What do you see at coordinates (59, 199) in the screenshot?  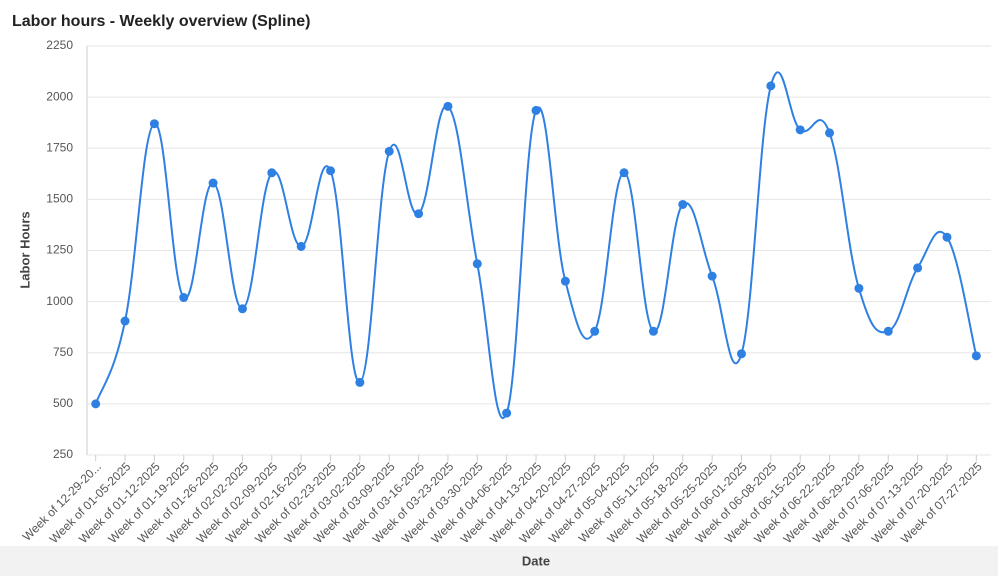 I see `y-tick-label: 1500` at bounding box center [59, 199].